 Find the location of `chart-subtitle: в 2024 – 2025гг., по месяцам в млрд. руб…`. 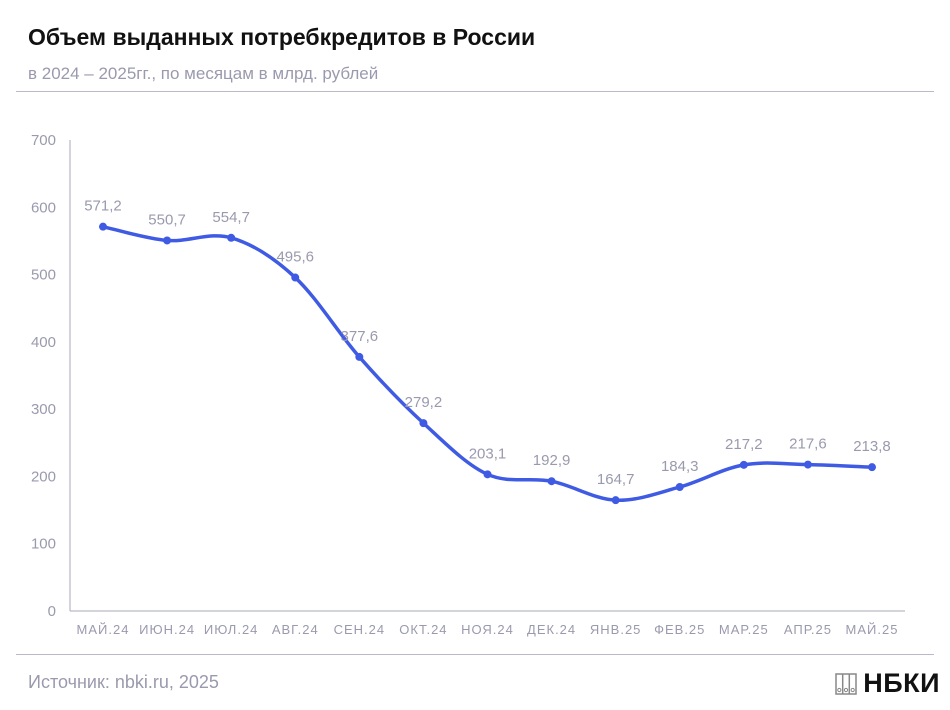

chart-subtitle: в 2024 – 2025гг., по месяцам в млрд. руб… is located at coordinates (203, 73).